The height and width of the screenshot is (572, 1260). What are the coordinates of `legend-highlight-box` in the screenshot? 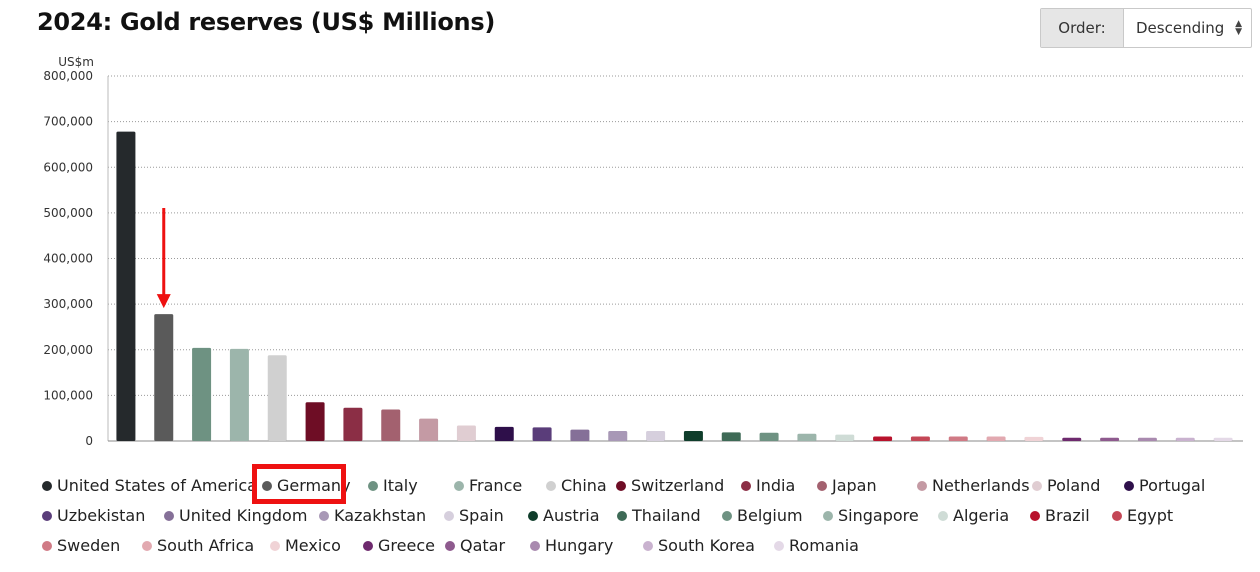 It's located at (299, 484).